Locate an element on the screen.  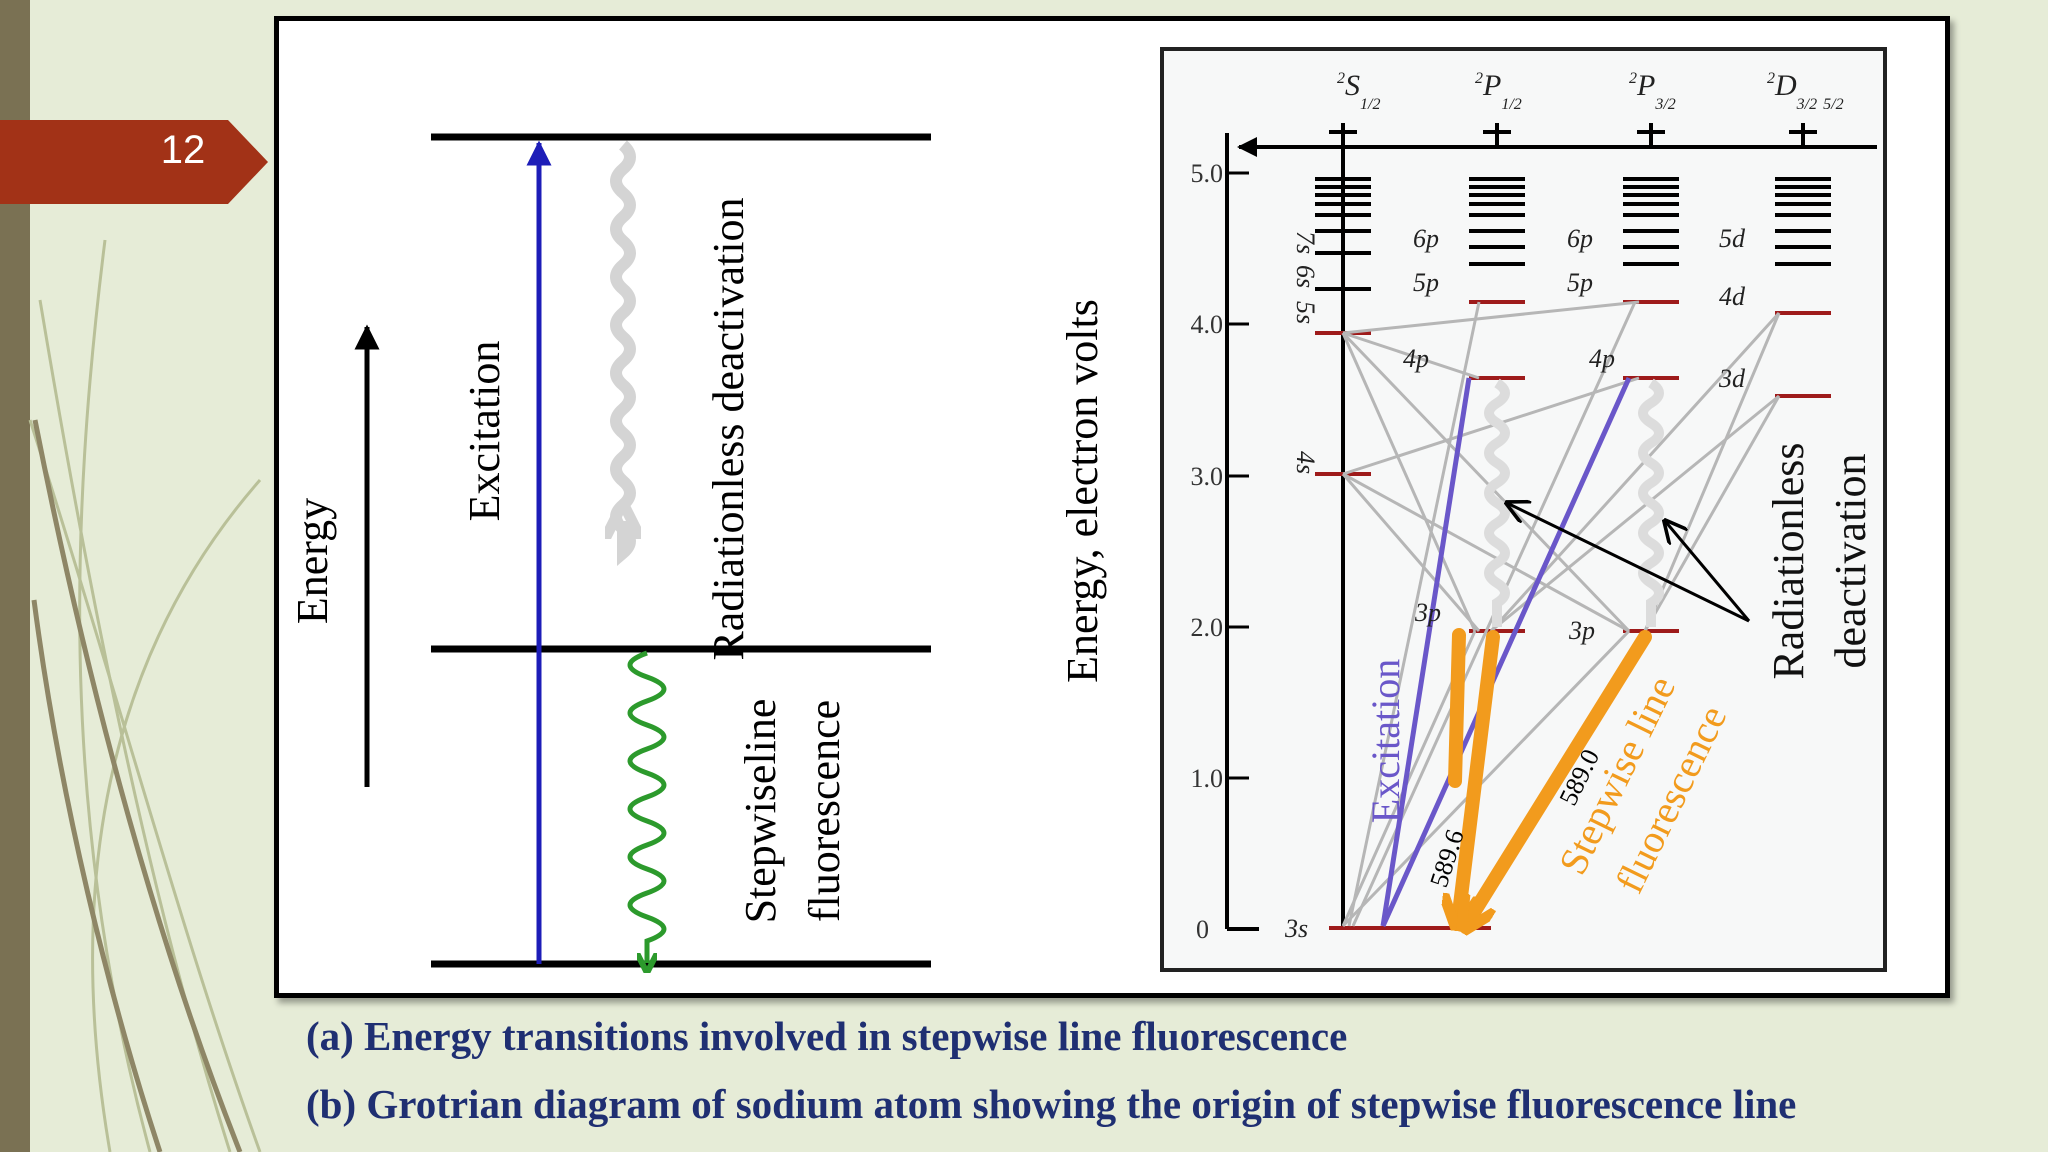
fluorescence-label-a-1: Stepwiseline is located at coordinates (760, 811).